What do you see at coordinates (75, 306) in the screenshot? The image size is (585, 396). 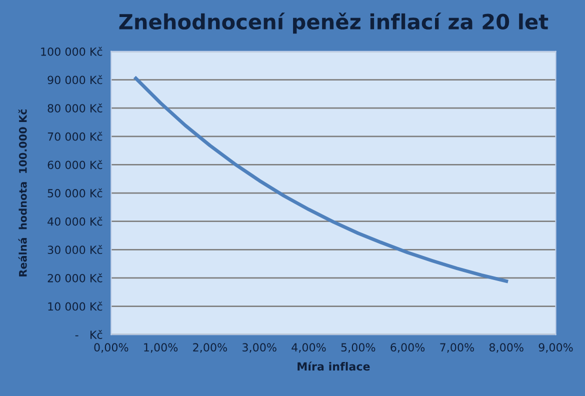 I see `y-tick-label: 10 000 Kč` at bounding box center [75, 306].